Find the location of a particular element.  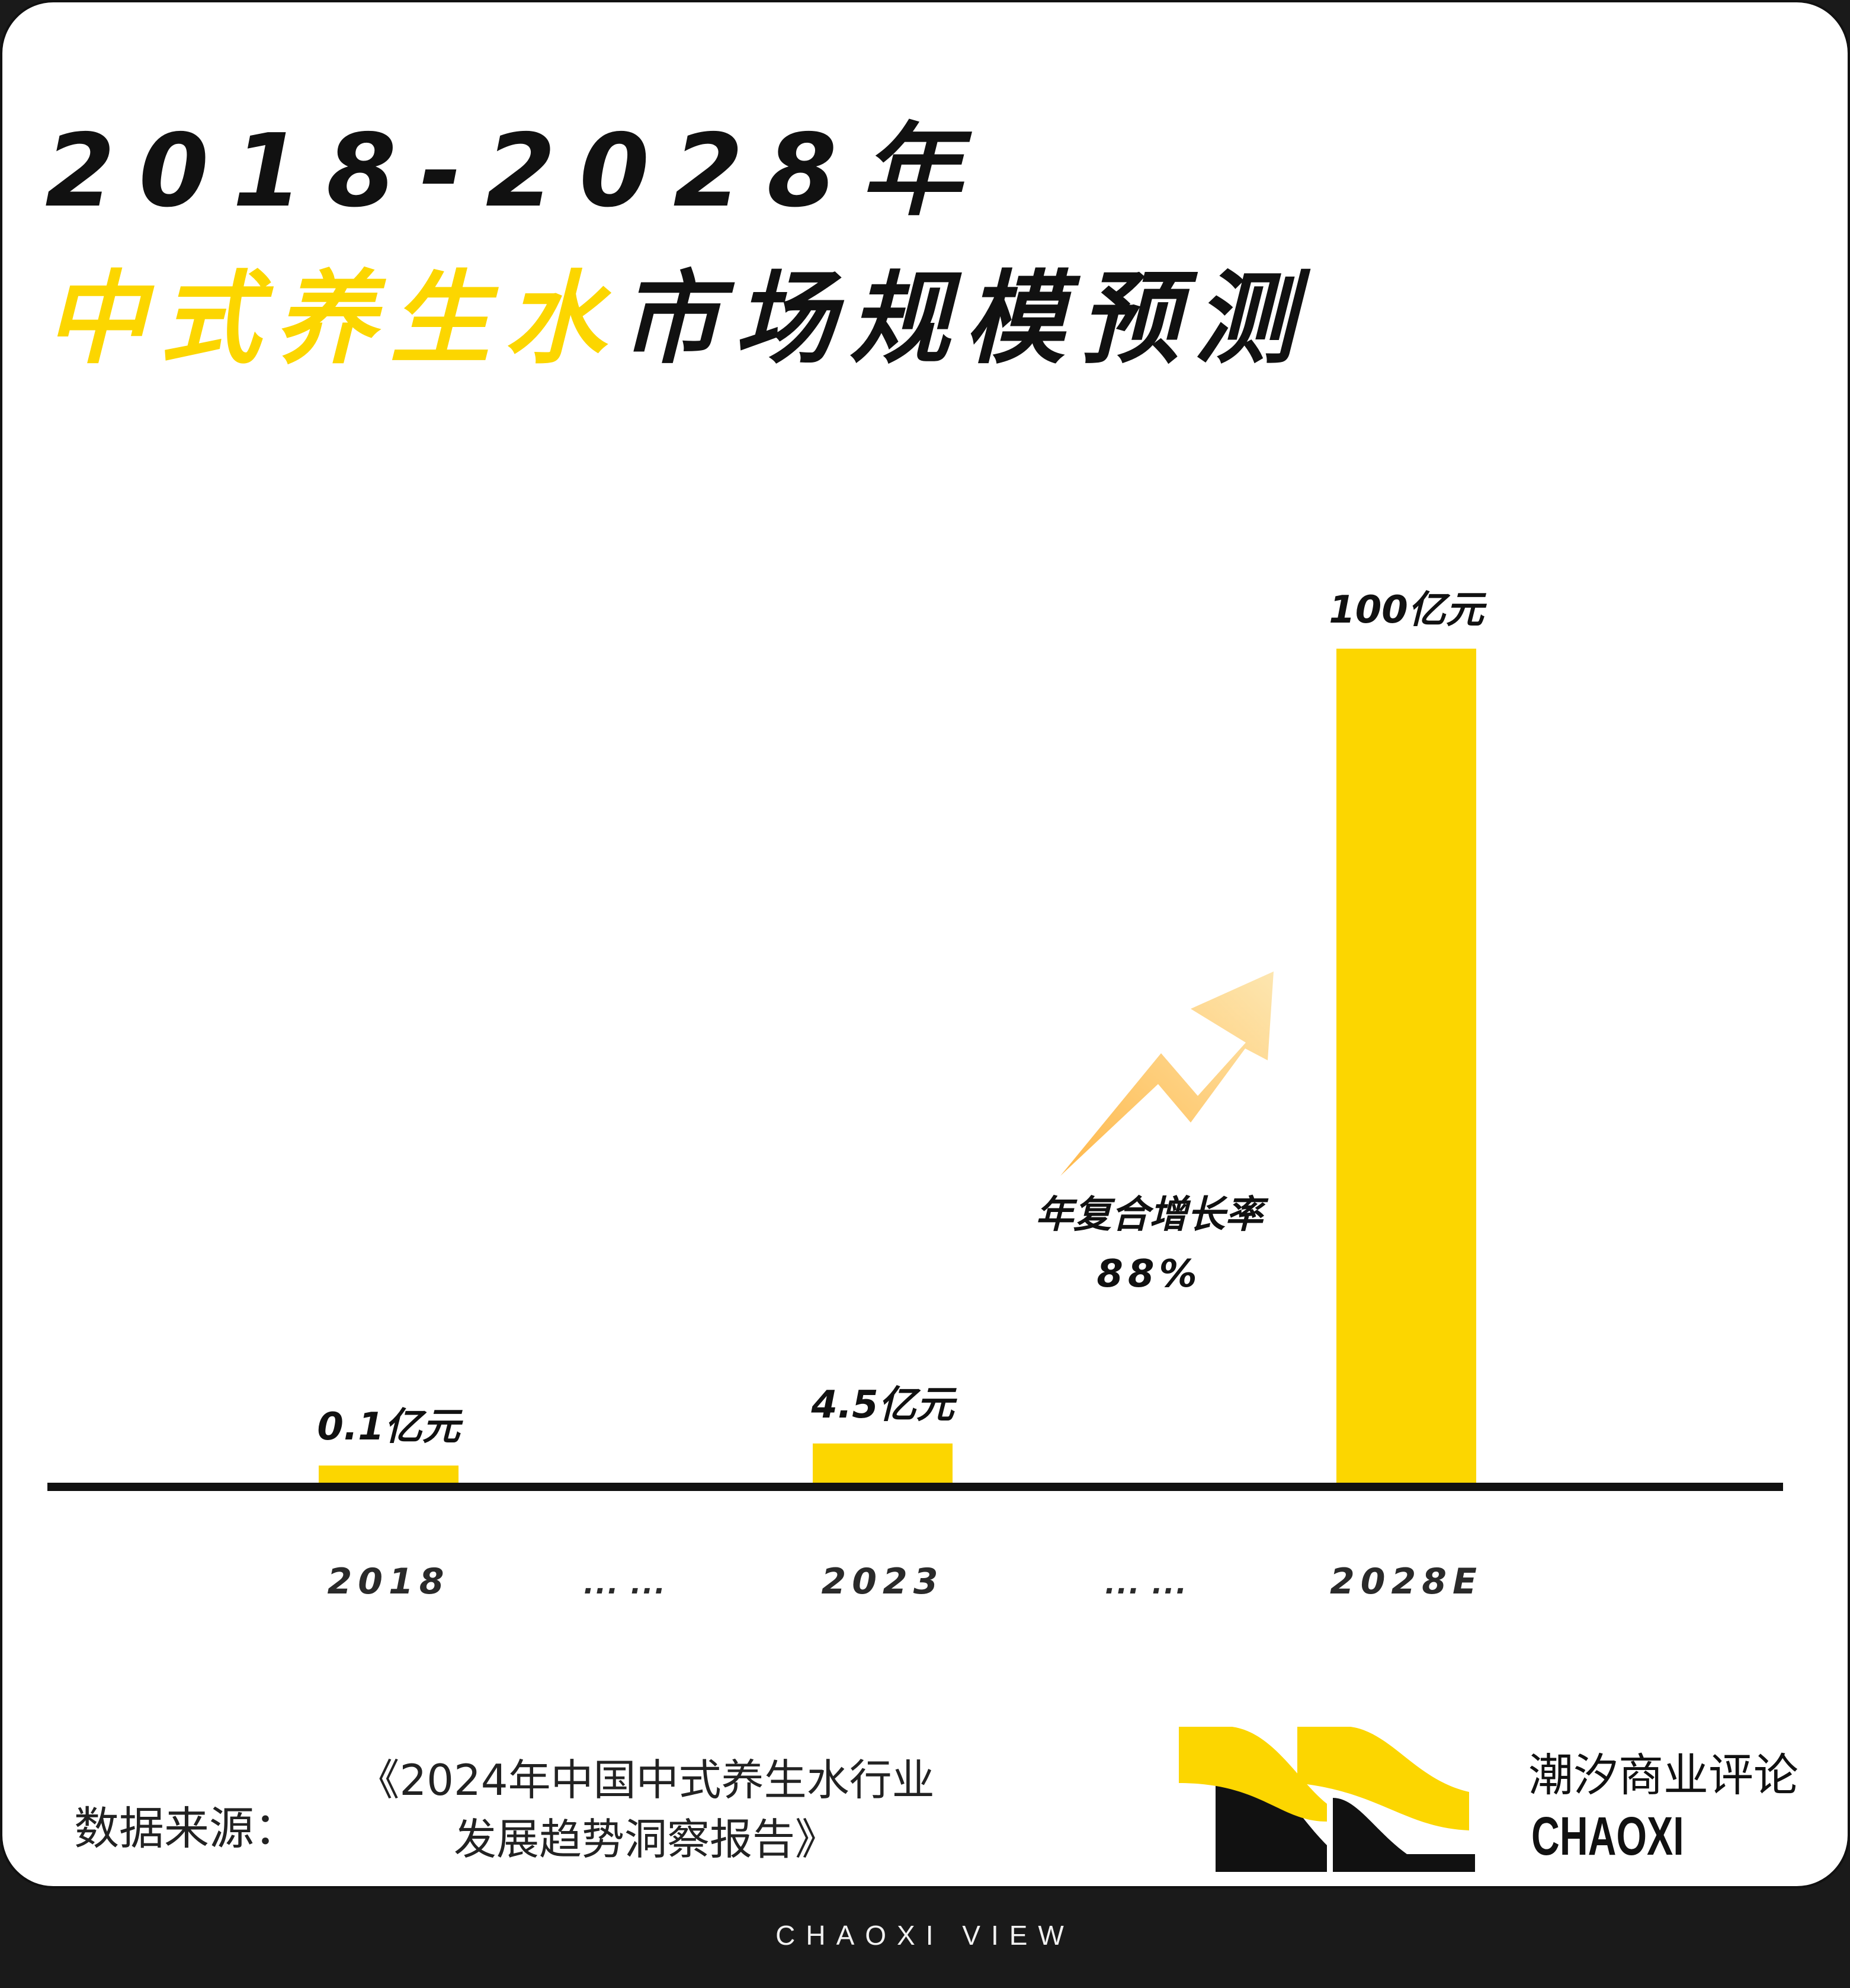

source-title-line1: 《2024年中国中式养生水行业 is located at coordinates (646, 1780).